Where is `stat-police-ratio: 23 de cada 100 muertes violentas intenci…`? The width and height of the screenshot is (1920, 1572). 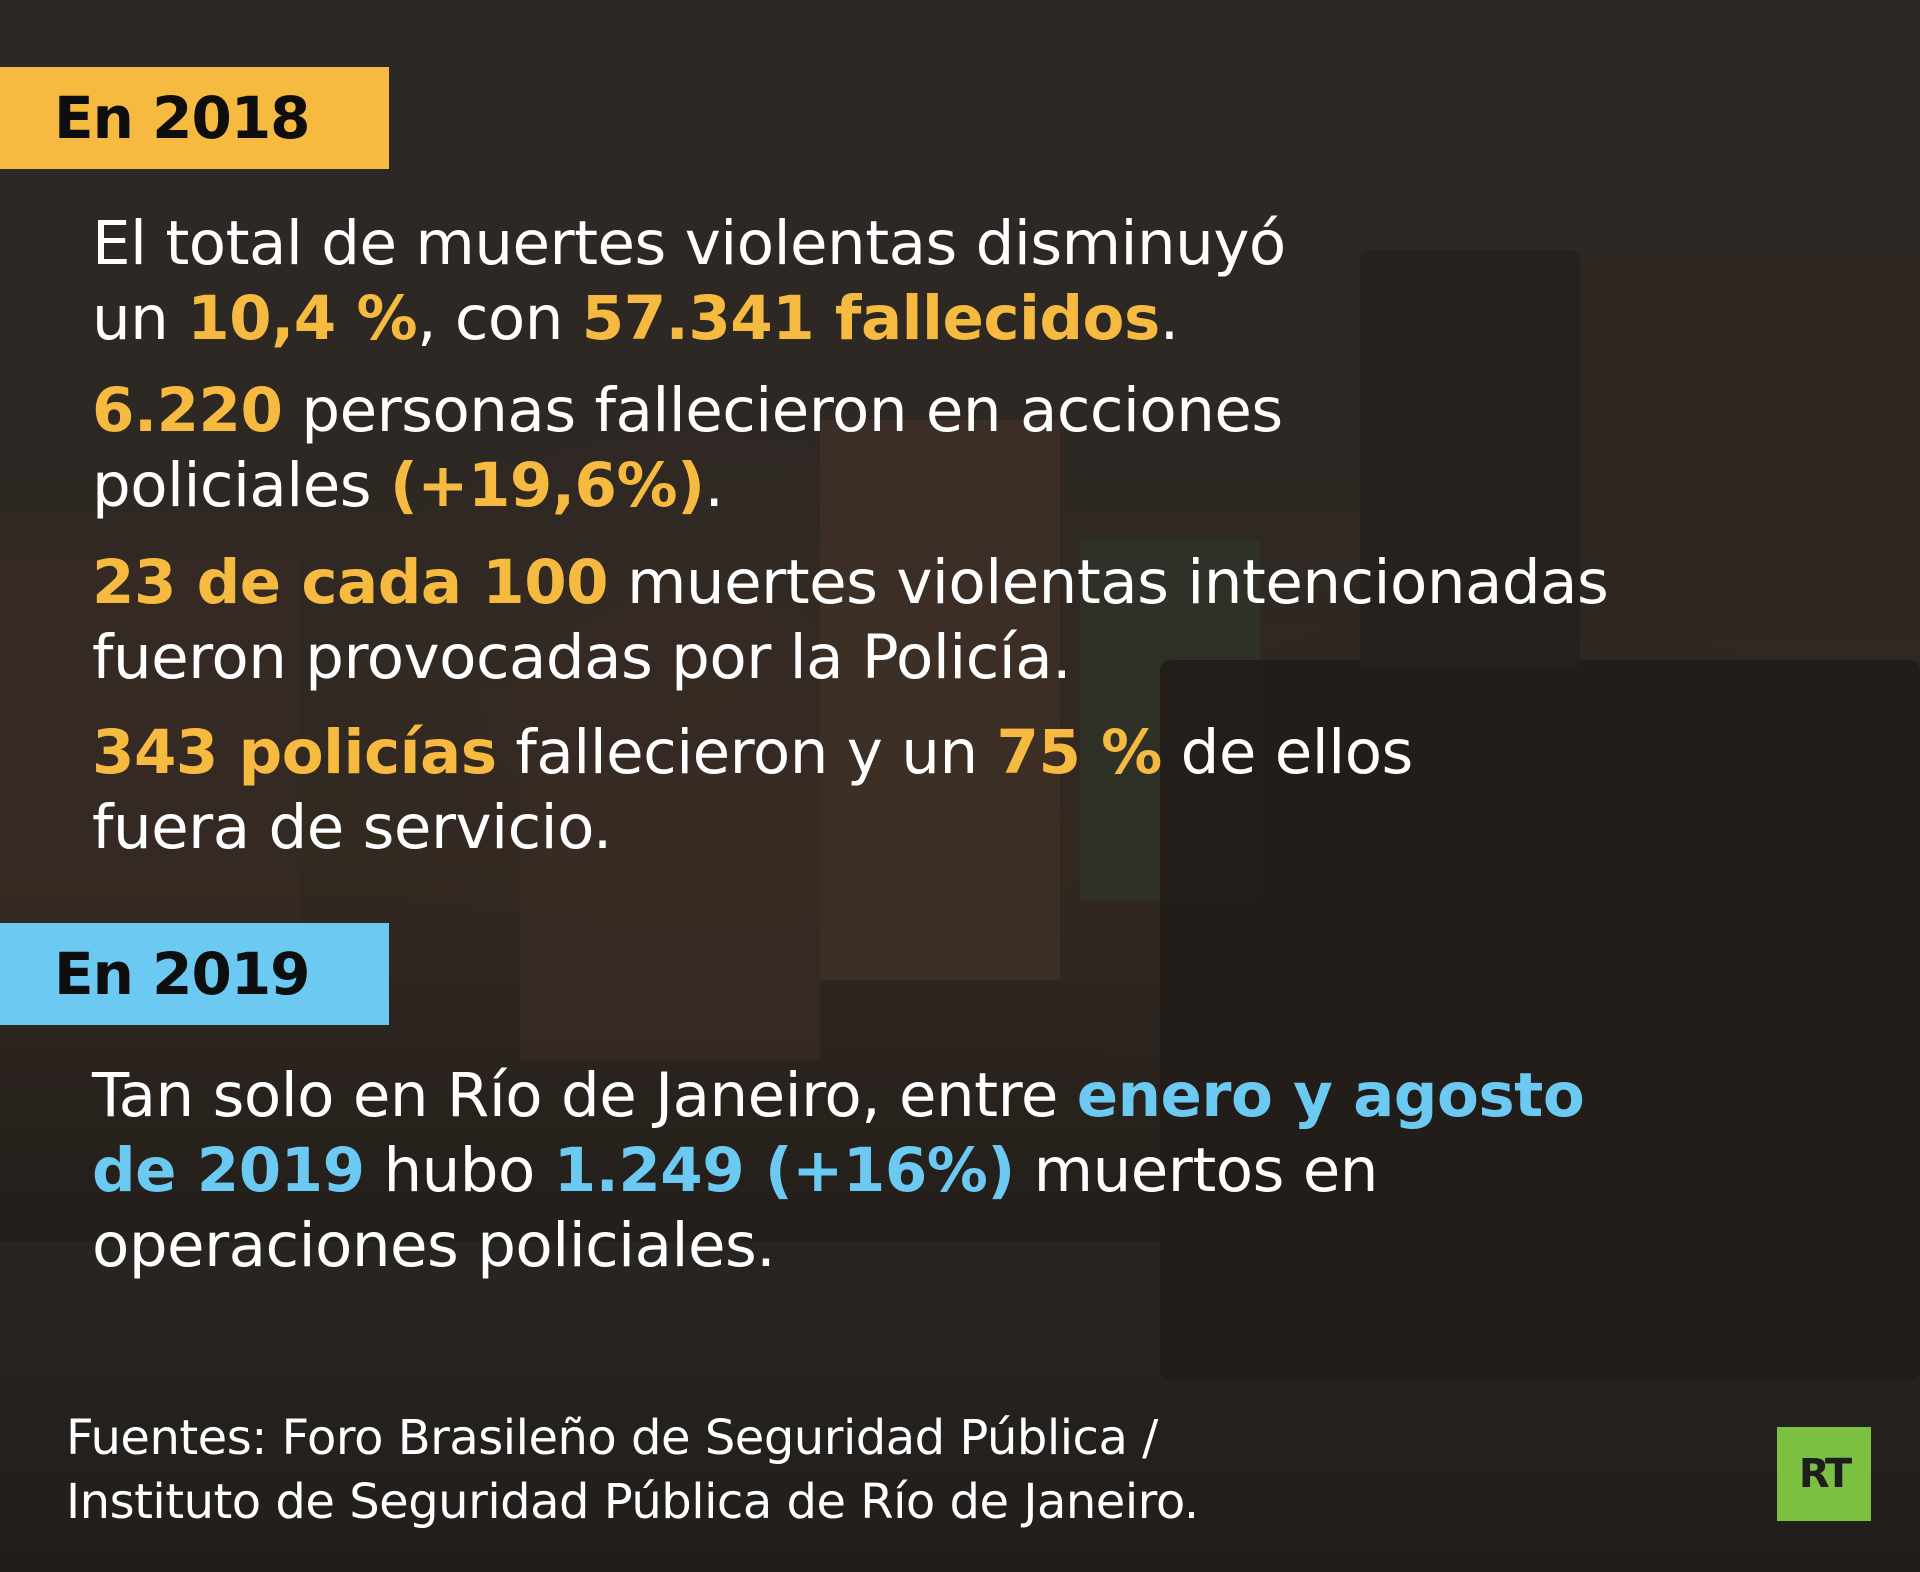
stat-police-ratio: 23 de cada 100 muertes violentas intenci… is located at coordinates (982, 620).